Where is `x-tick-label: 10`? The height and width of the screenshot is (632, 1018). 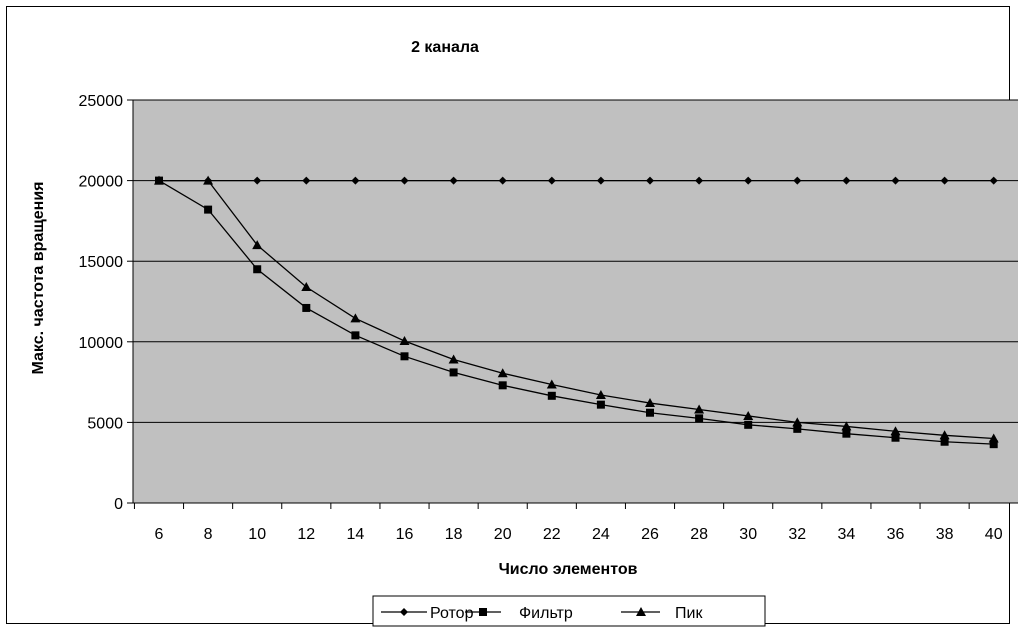 x-tick-label: 10 is located at coordinates (257, 534).